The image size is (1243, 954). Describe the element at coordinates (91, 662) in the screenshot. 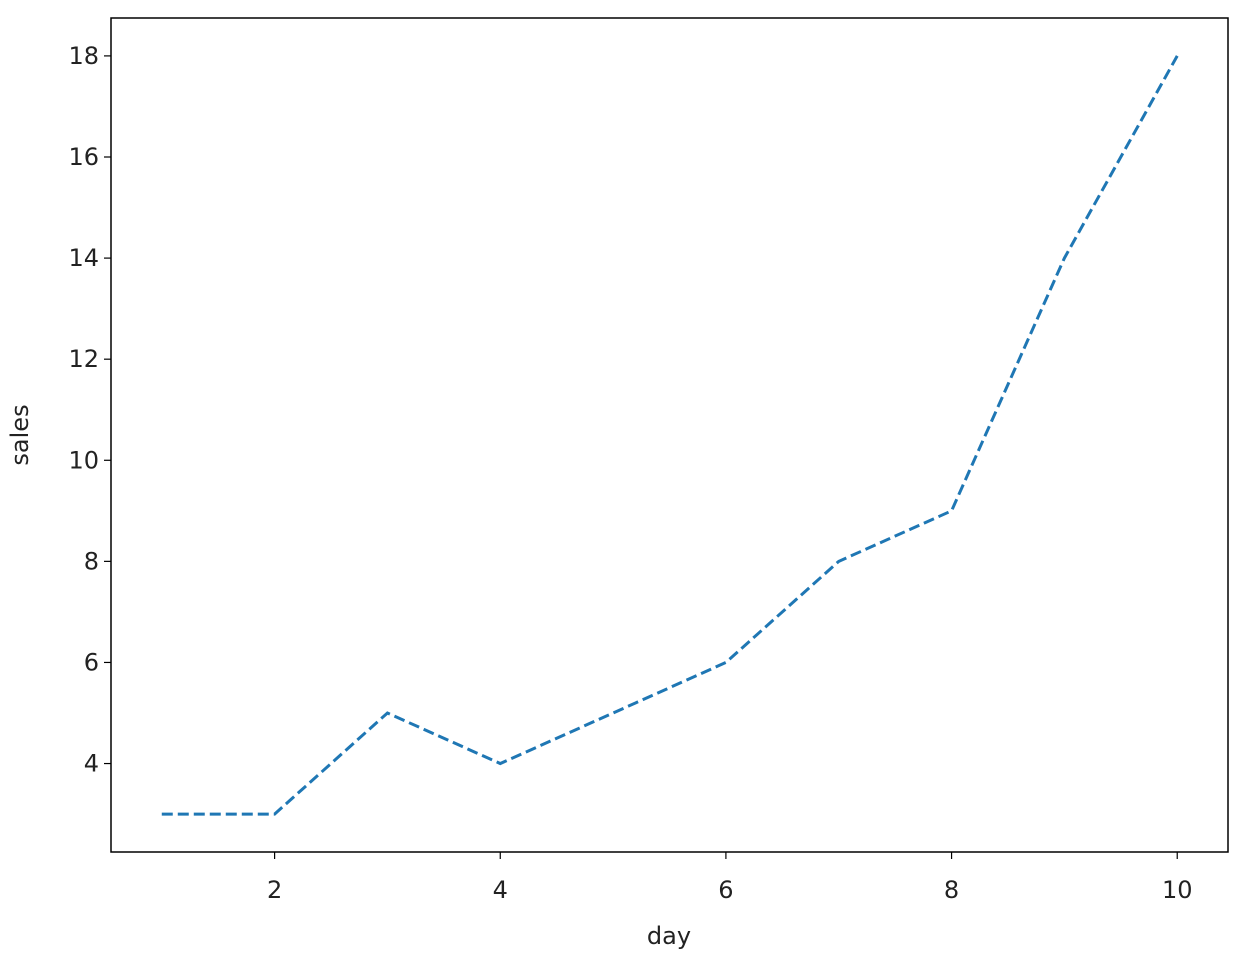

I see `y-tick-label: 6` at that location.